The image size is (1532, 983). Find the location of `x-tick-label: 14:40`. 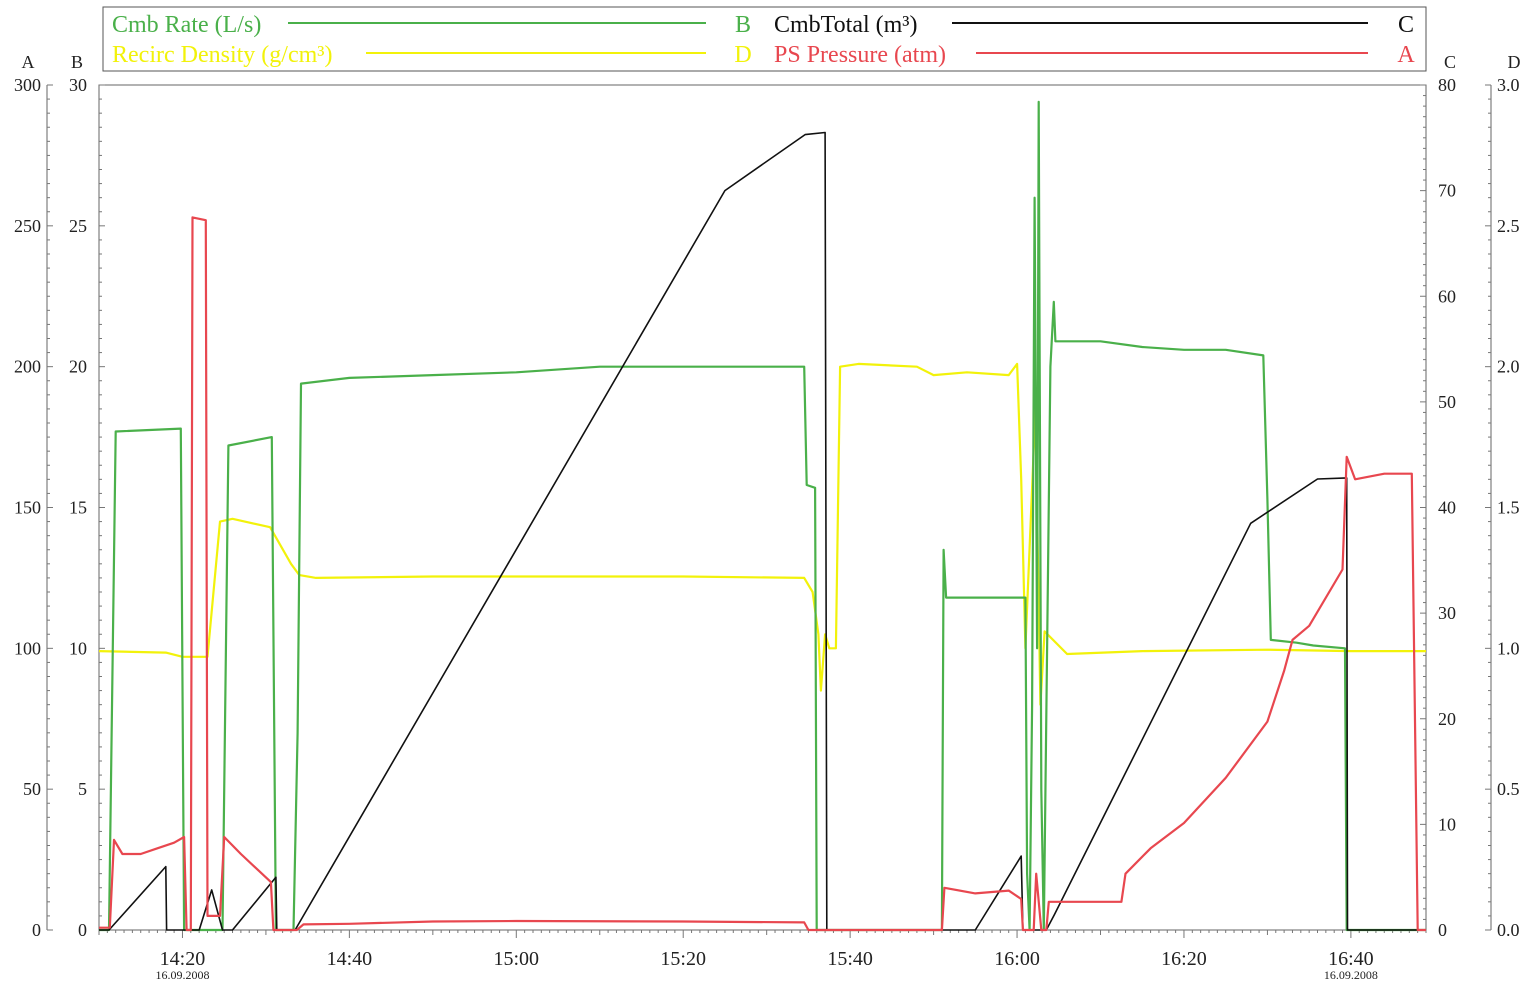

x-tick-label: 14:40 is located at coordinates (350, 959).